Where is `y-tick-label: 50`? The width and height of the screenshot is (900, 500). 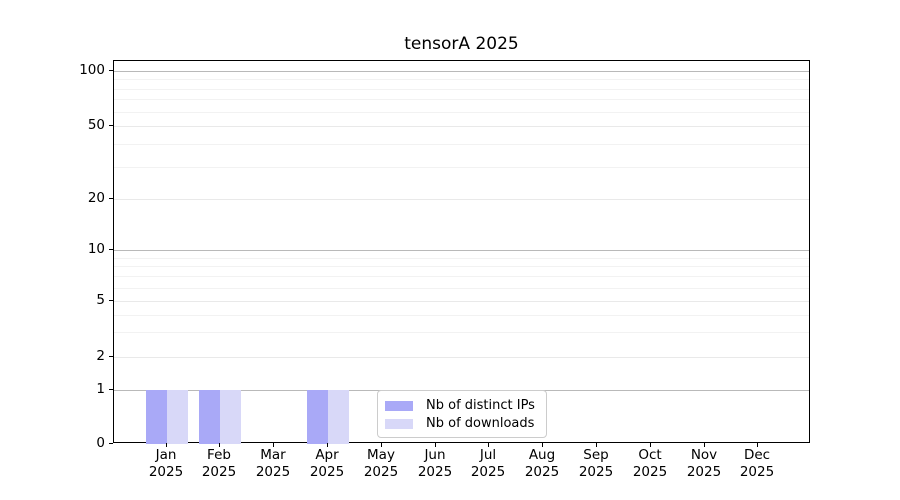
y-tick-label: 50 is located at coordinates (96, 125).